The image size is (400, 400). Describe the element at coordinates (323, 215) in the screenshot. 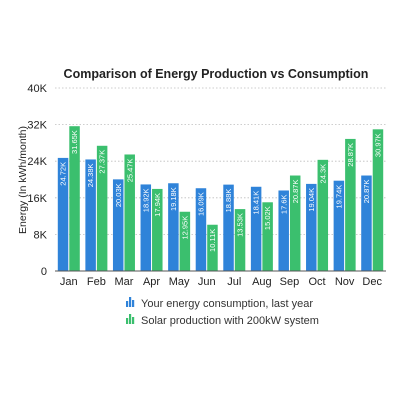

I see `production-bar-oct` at that location.